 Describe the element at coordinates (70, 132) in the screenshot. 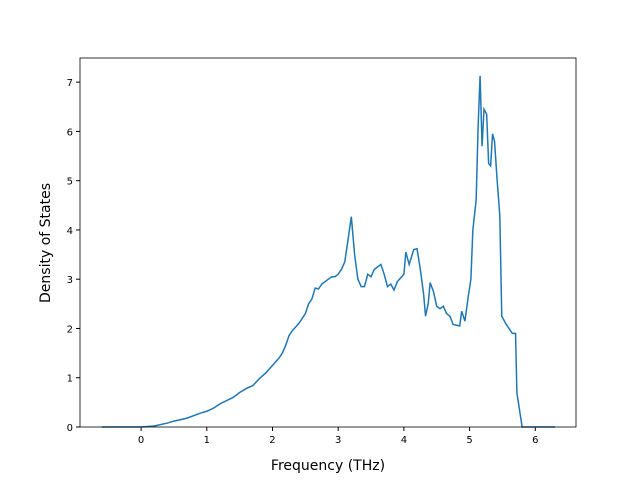

I see `y-tick-label: 6` at that location.